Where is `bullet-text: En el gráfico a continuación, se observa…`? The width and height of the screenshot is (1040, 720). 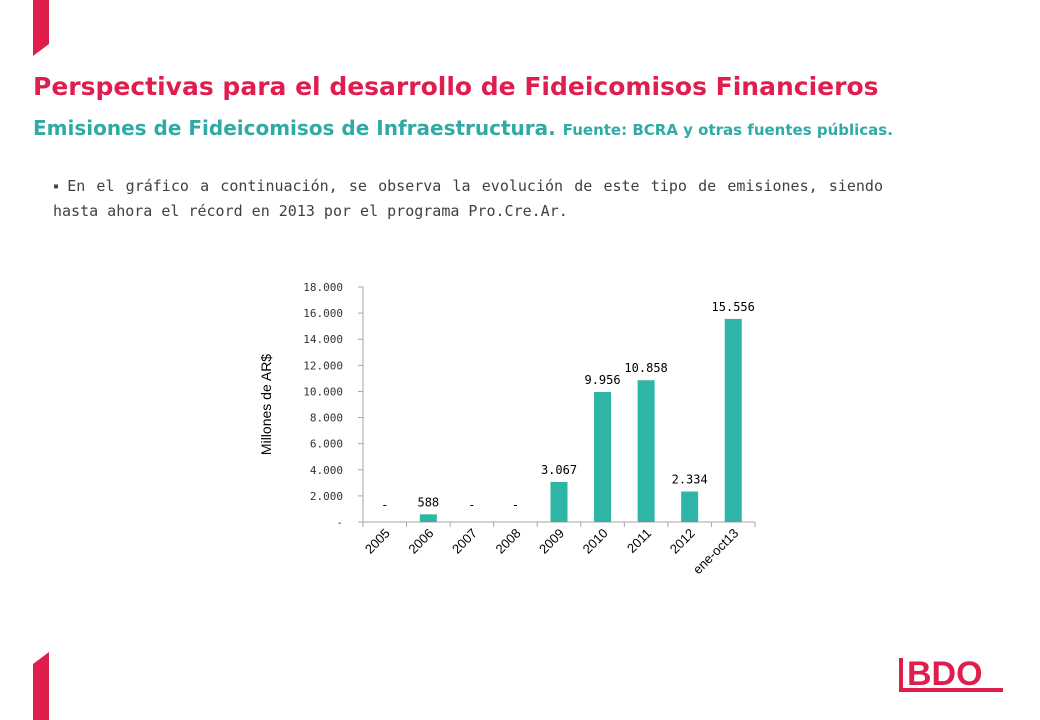 bullet-text: En el gráfico a continuación, se observa… is located at coordinates (468, 198).